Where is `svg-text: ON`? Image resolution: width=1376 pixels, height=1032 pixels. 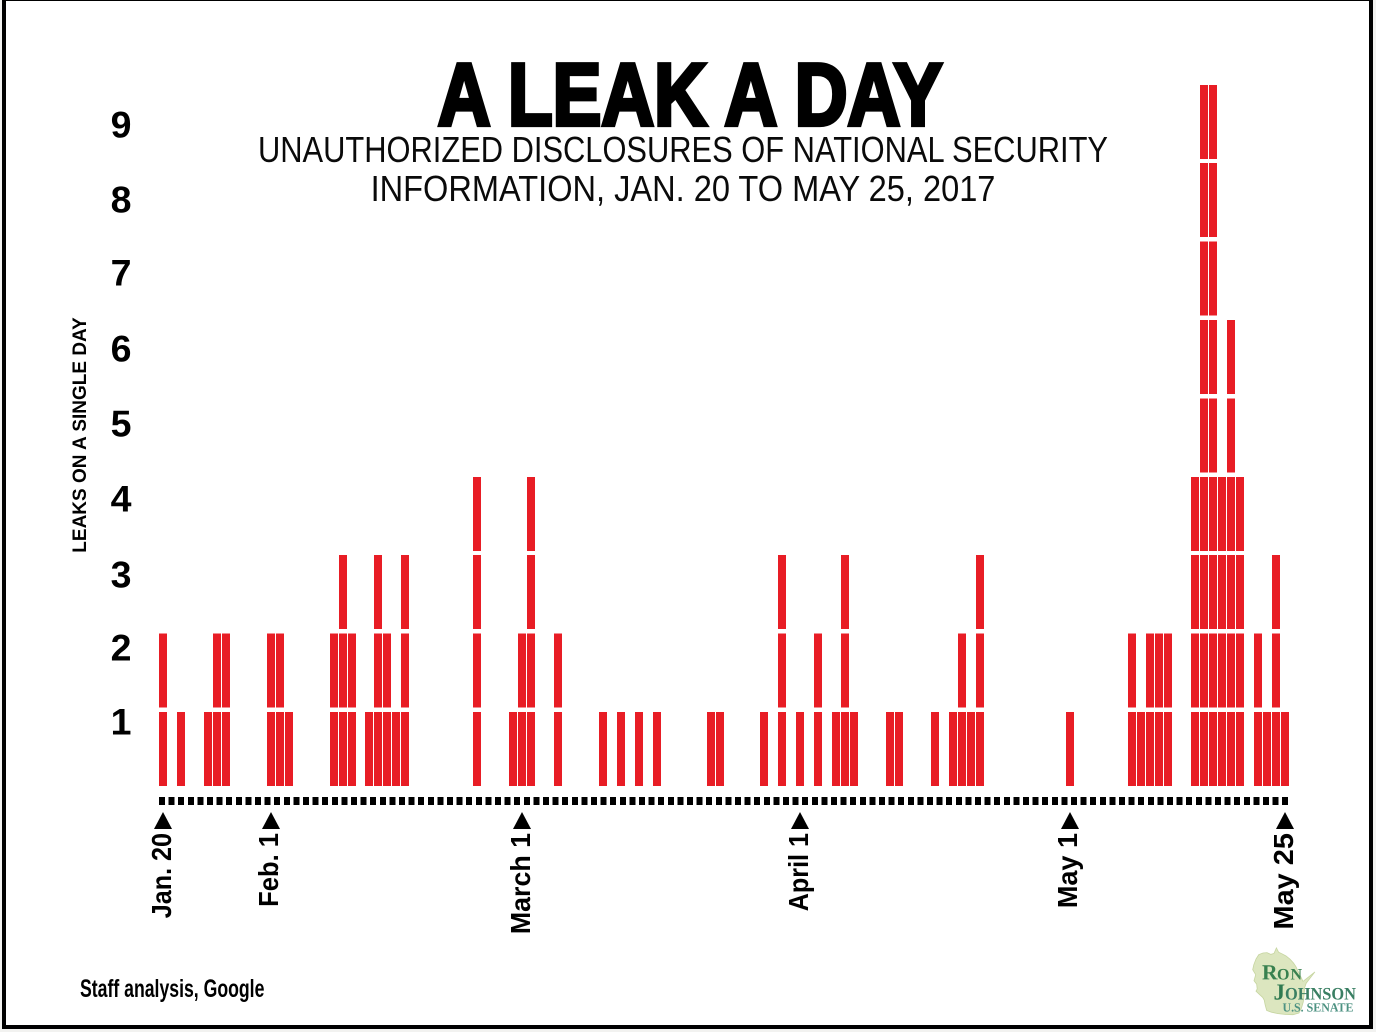
svg-text: ON is located at coordinates (1290, 974).